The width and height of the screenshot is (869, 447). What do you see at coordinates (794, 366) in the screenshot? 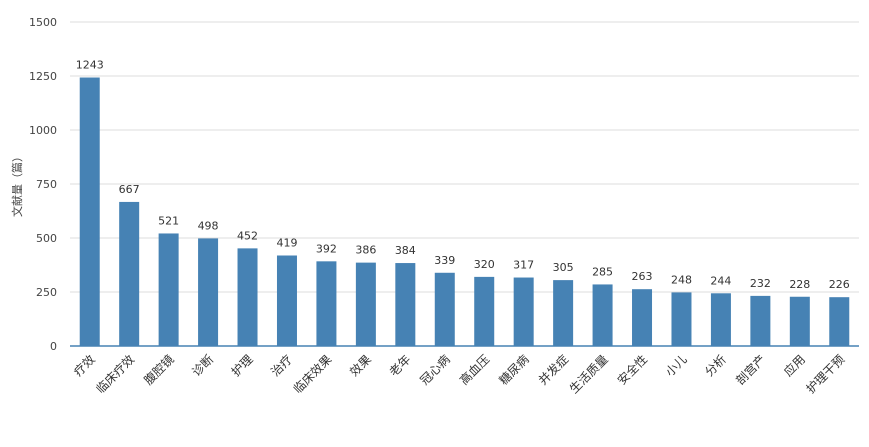
I see `category-label: 应用` at bounding box center [794, 366].